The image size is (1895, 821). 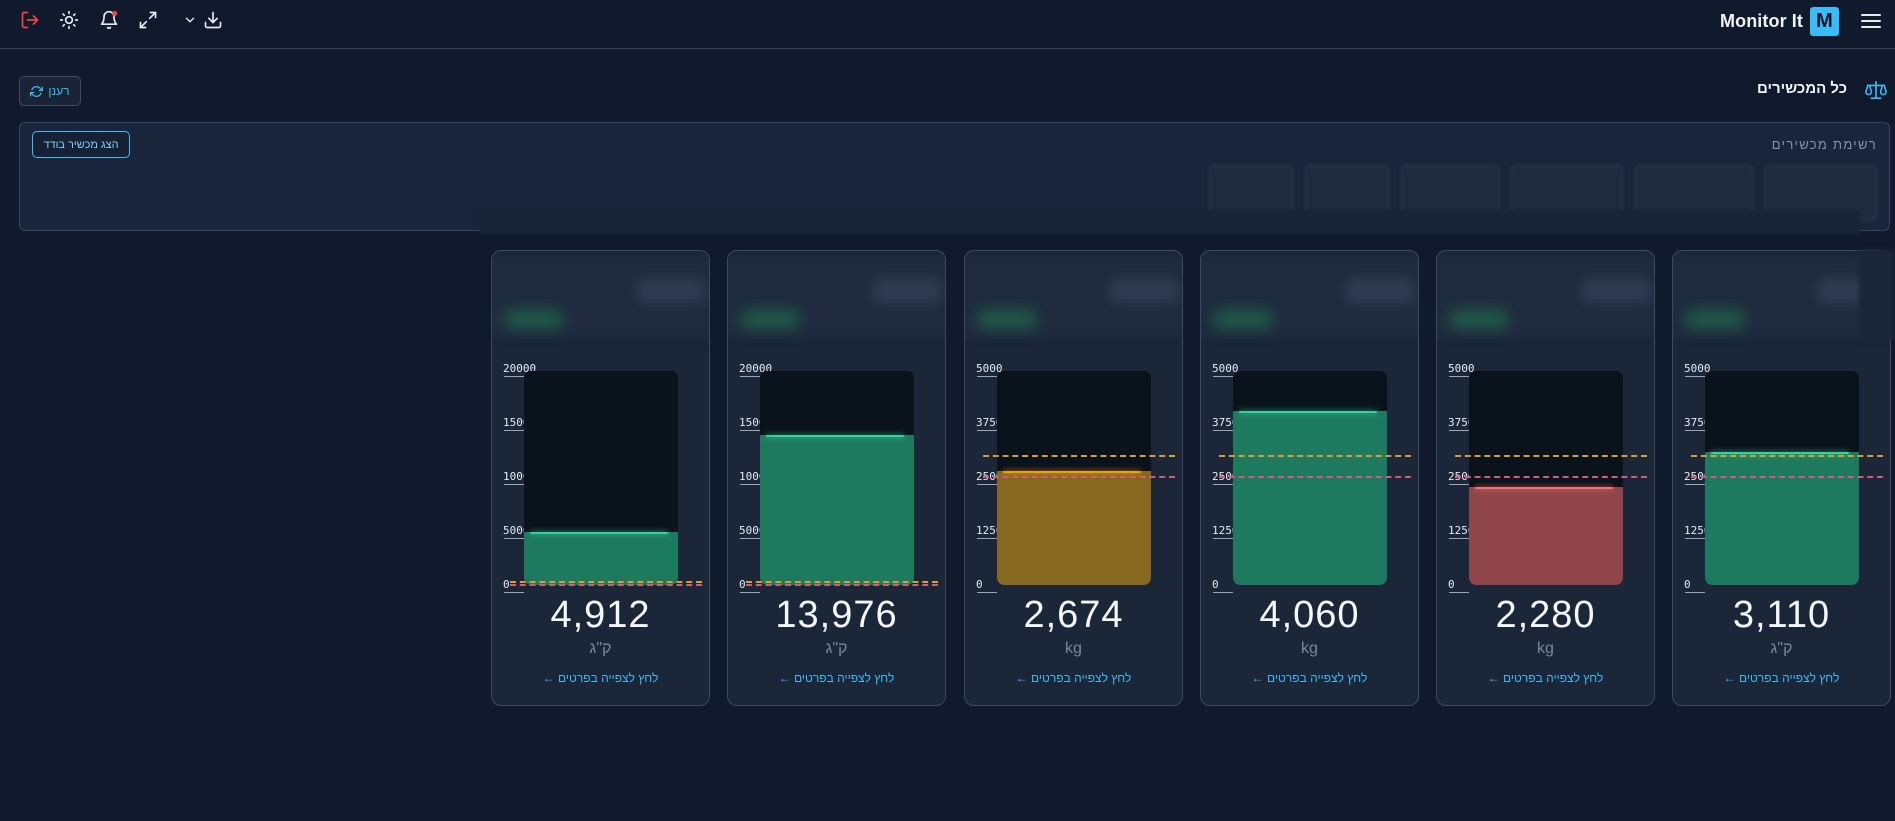 I want to click on logout-icon, so click(x=30, y=20).